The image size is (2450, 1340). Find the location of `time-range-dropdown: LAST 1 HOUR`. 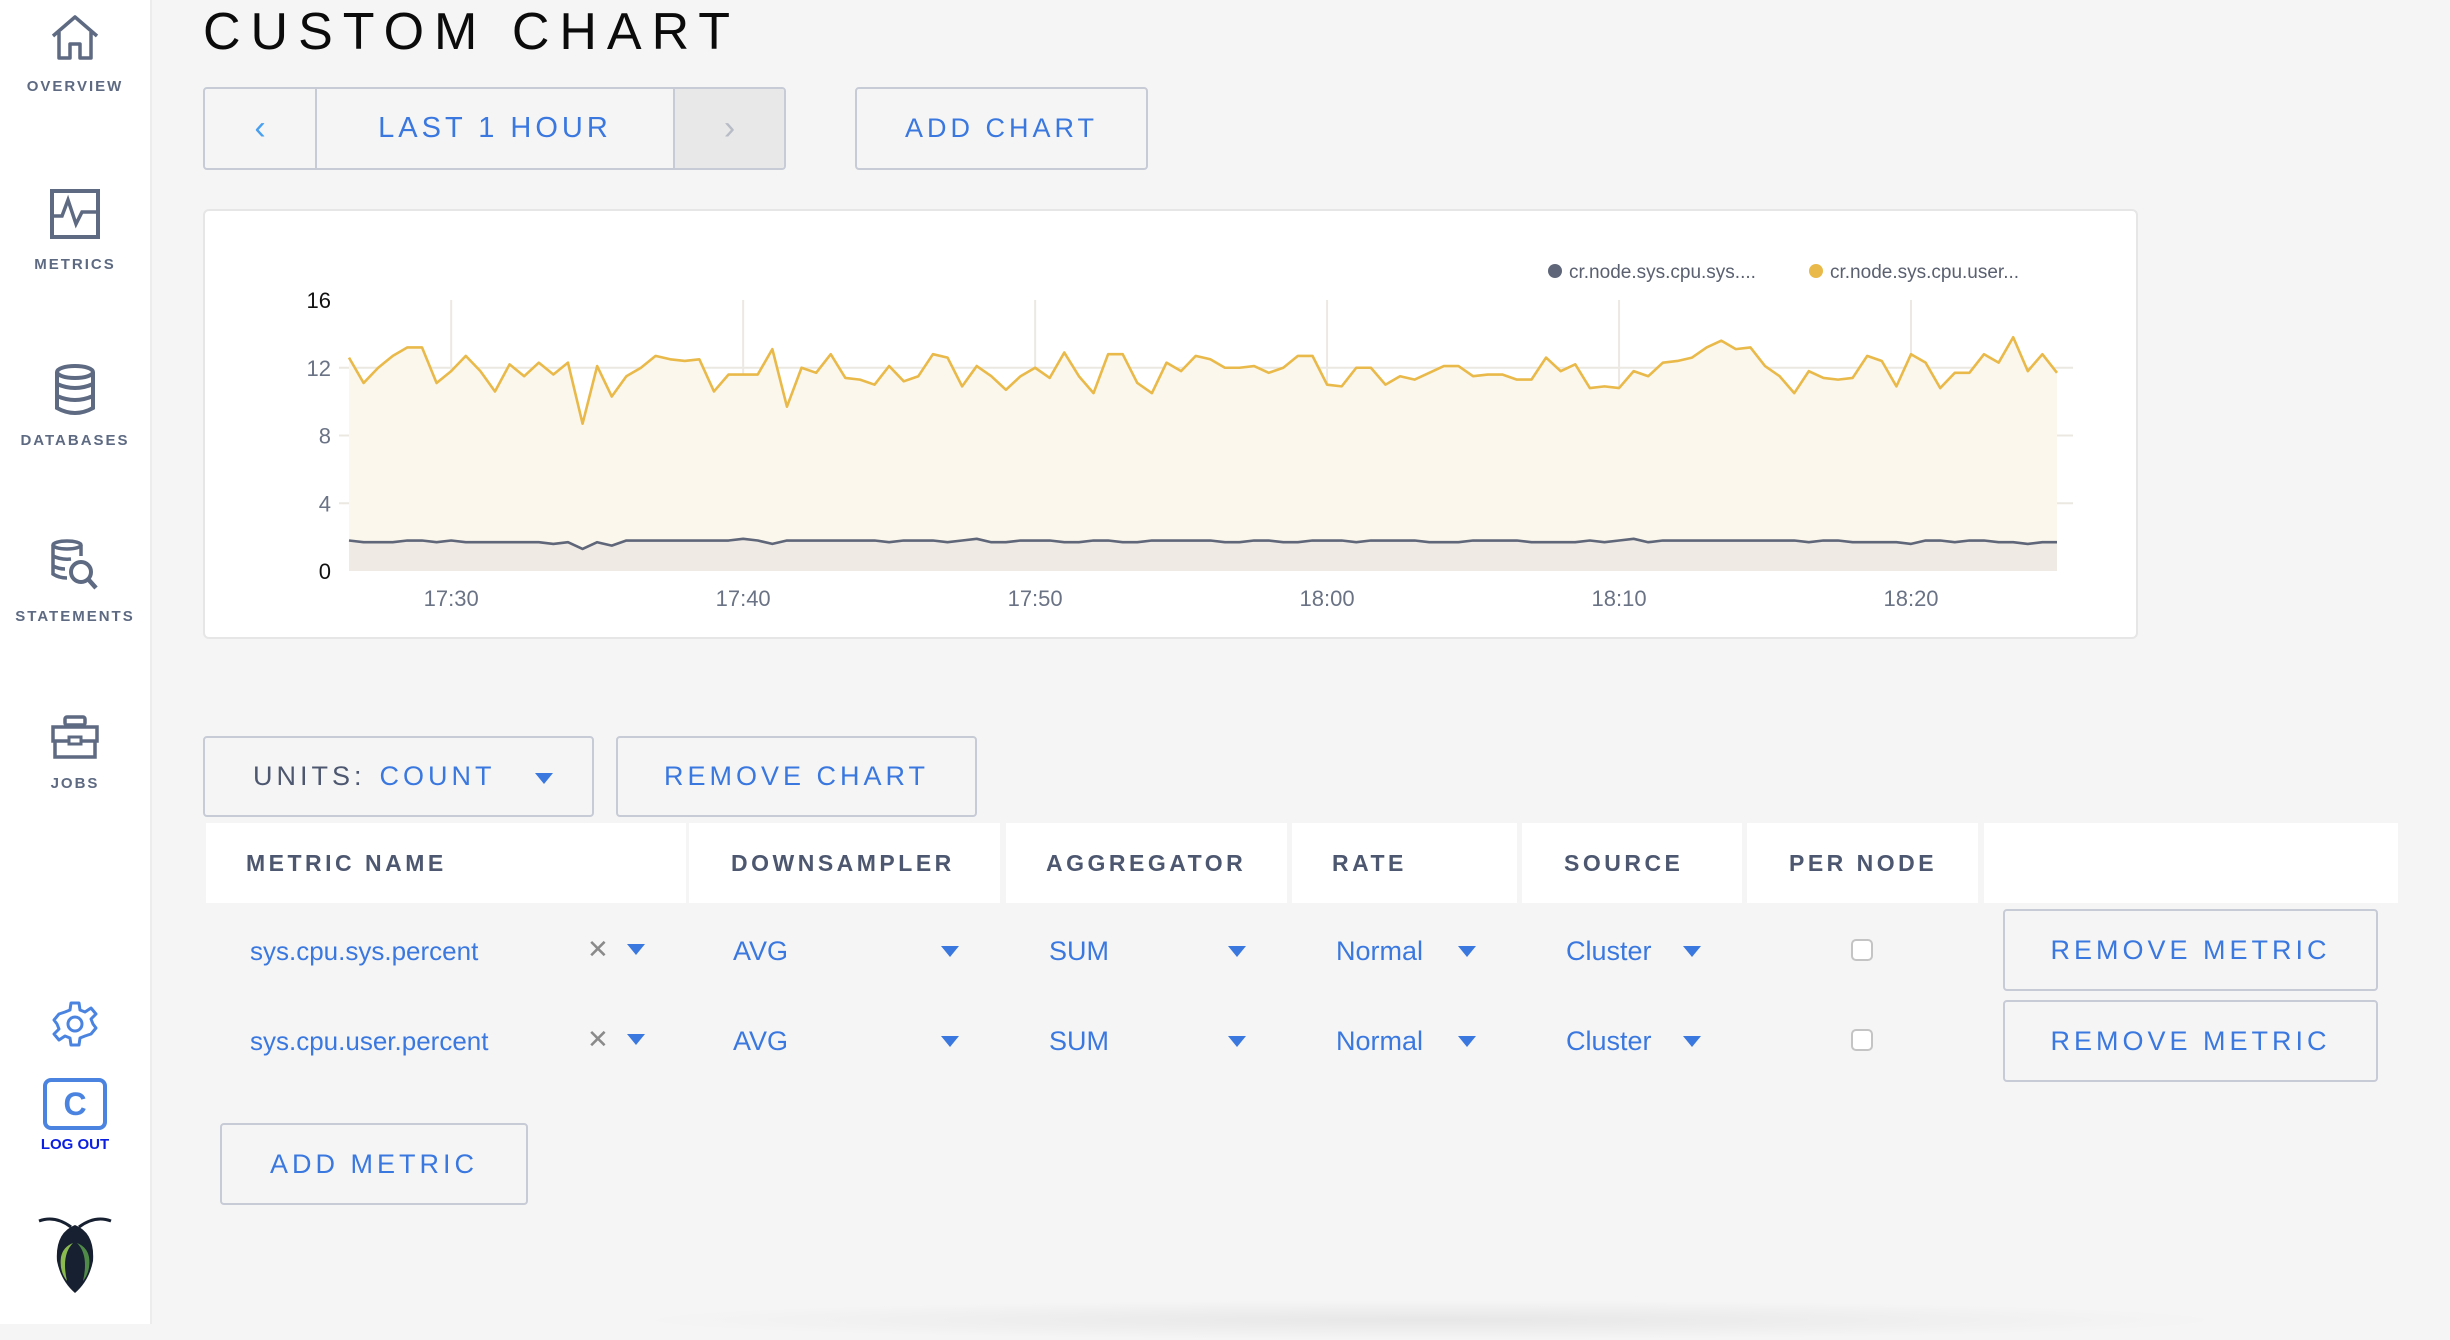

time-range-dropdown: LAST 1 HOUR is located at coordinates (496, 128).